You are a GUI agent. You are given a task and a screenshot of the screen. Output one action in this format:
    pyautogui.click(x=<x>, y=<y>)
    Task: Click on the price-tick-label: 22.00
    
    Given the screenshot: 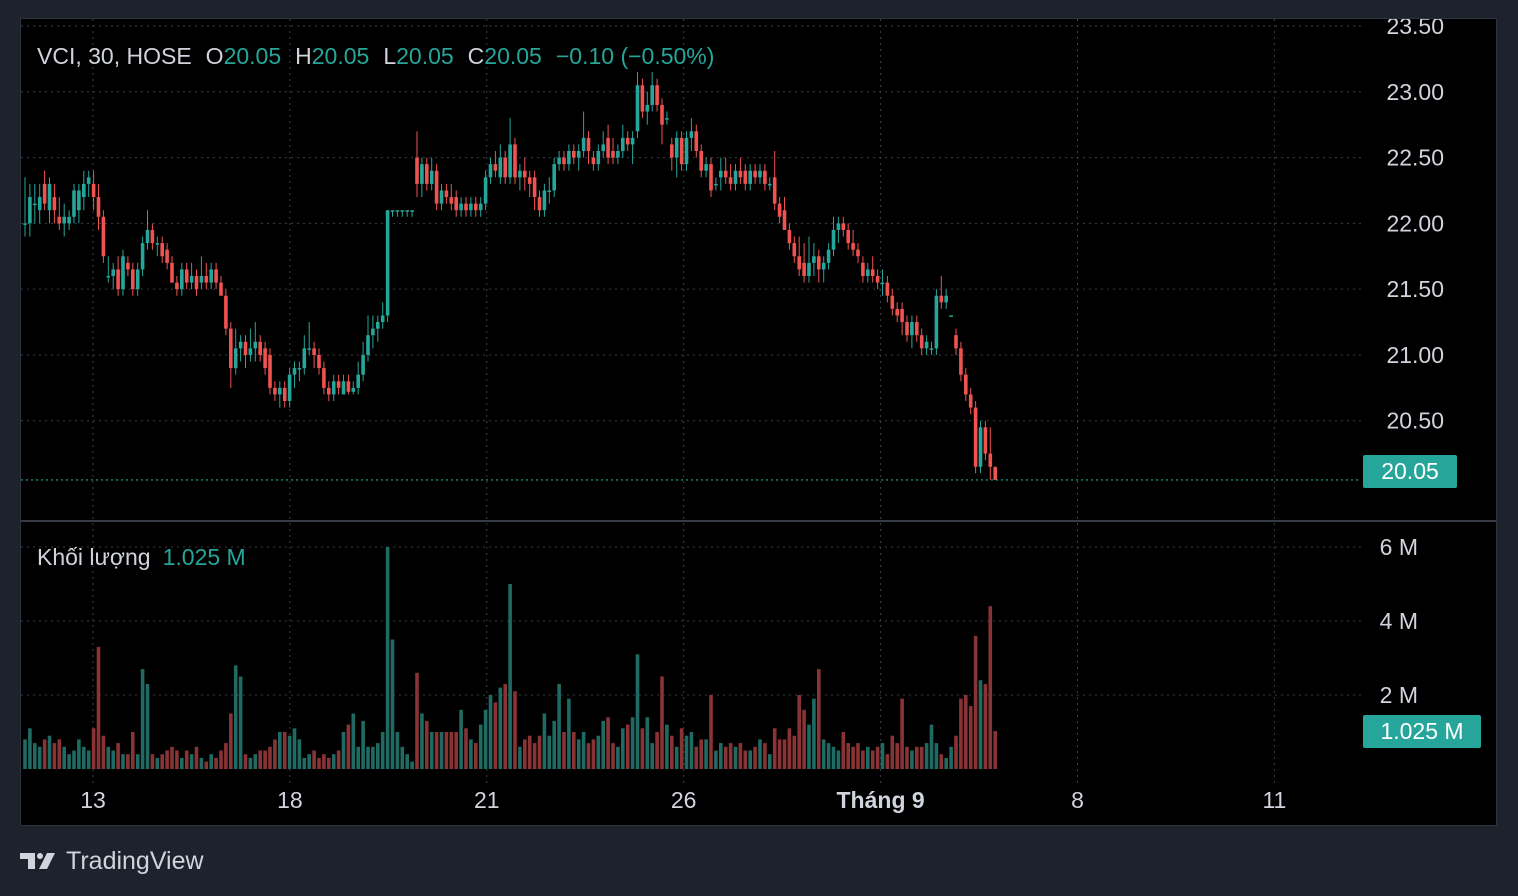 What is the action you would take?
    pyautogui.click(x=1415, y=223)
    